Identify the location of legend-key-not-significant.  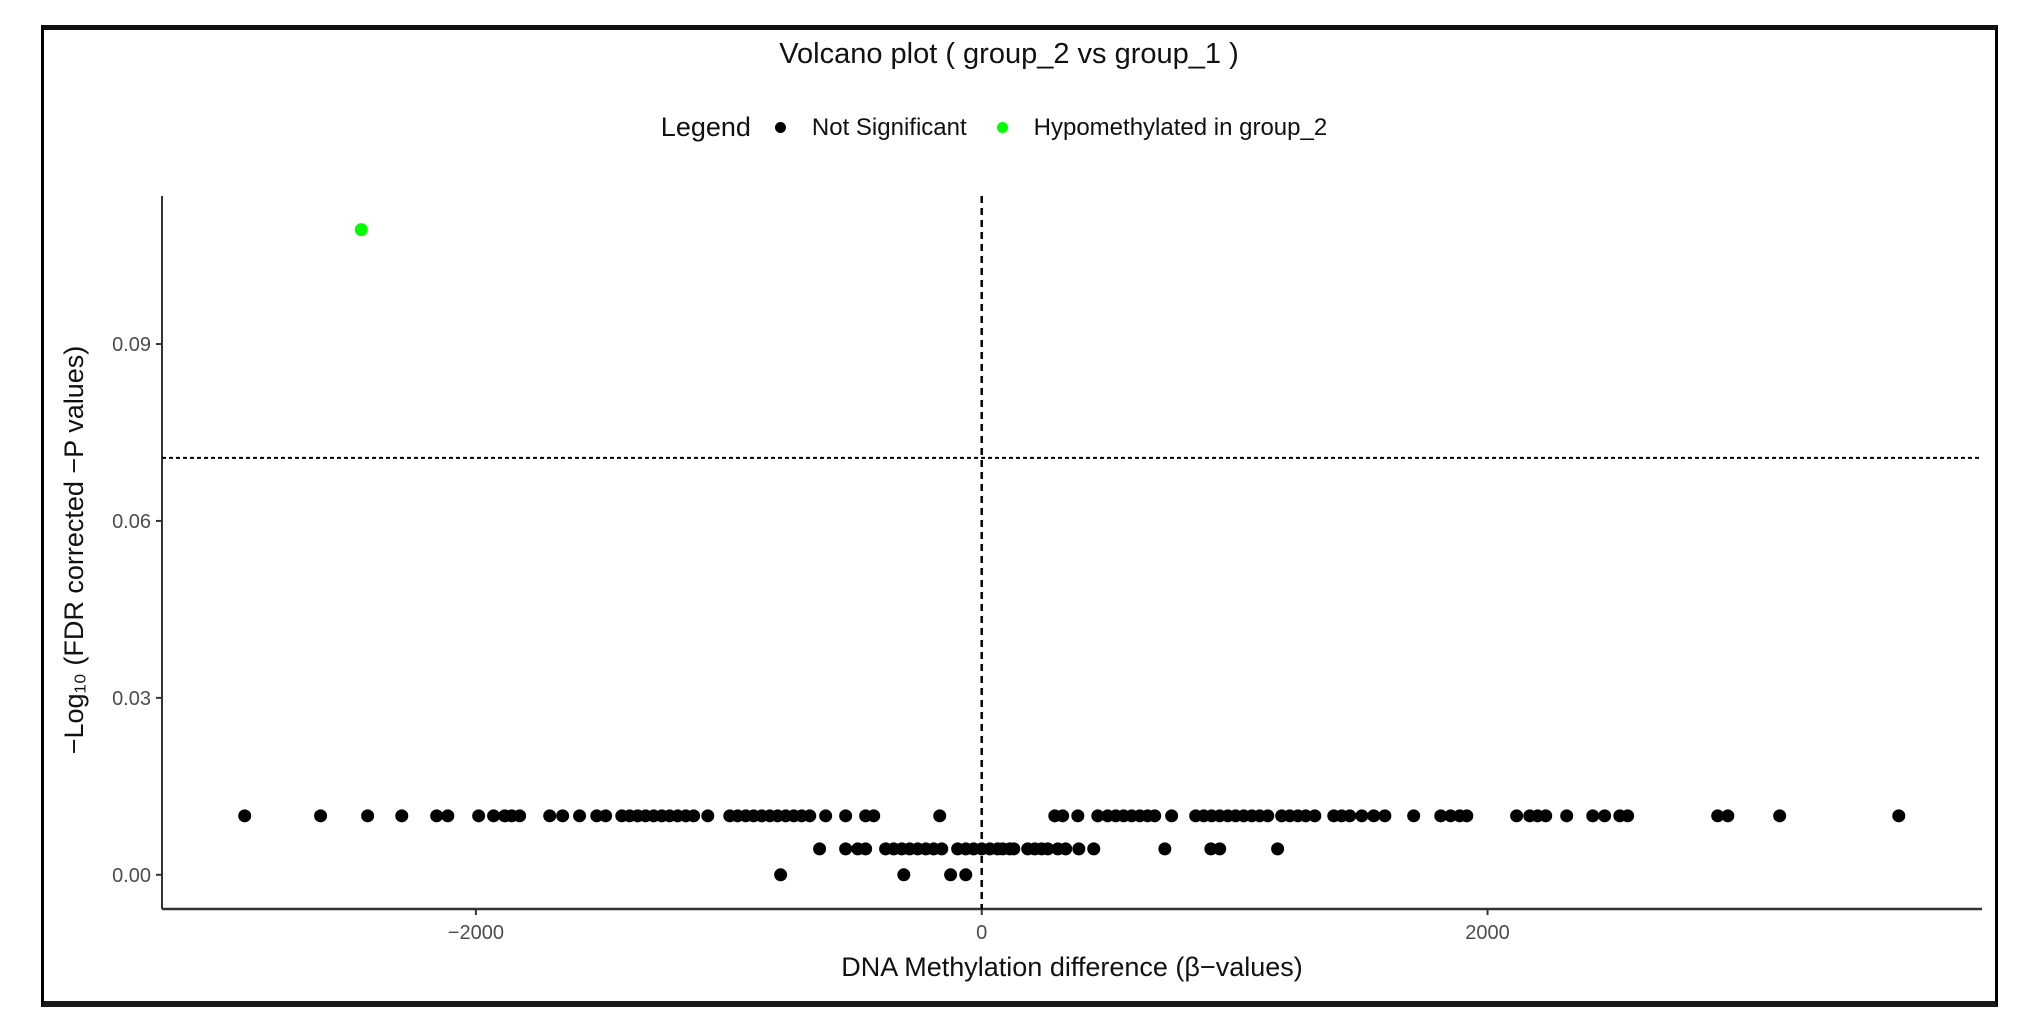
(780, 127).